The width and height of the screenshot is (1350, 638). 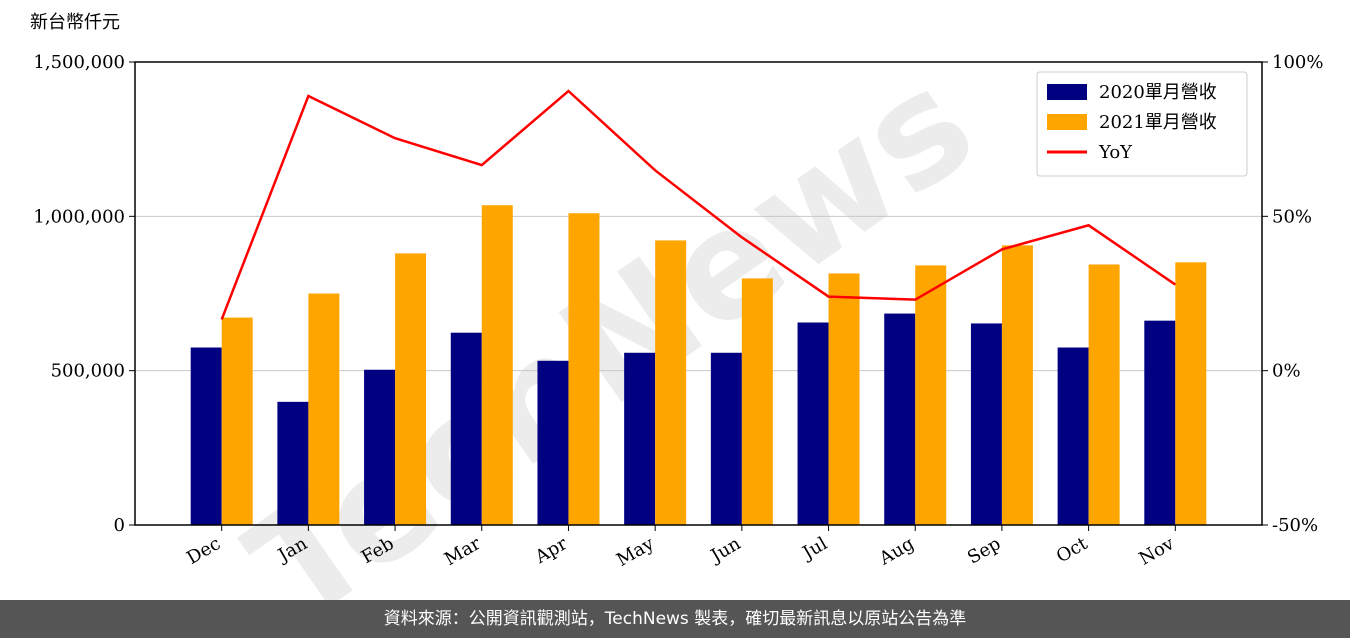 I want to click on y2-tick-label: 0%, so click(x=1286, y=371).